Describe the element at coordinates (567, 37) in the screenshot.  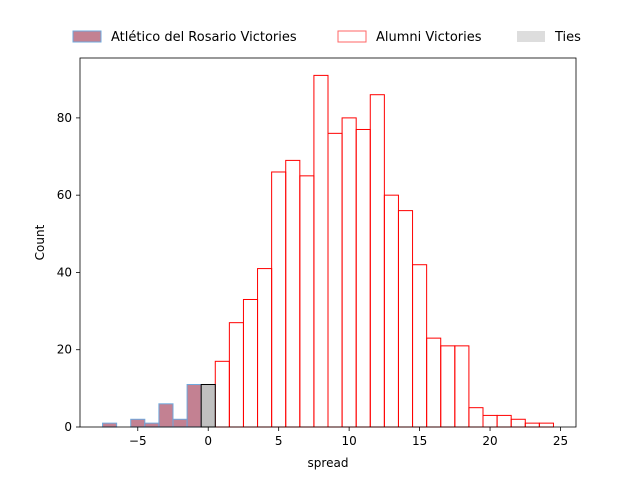
I see `legend-label-ties: Ties` at that location.